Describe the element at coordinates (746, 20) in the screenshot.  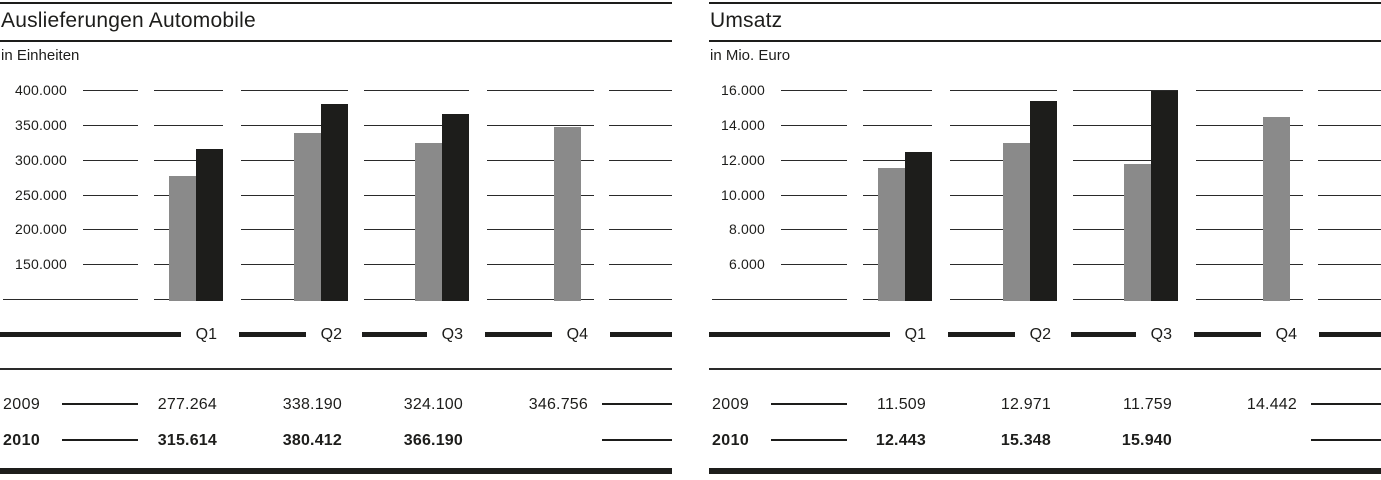
I see `chart-title: Umsatz` at that location.